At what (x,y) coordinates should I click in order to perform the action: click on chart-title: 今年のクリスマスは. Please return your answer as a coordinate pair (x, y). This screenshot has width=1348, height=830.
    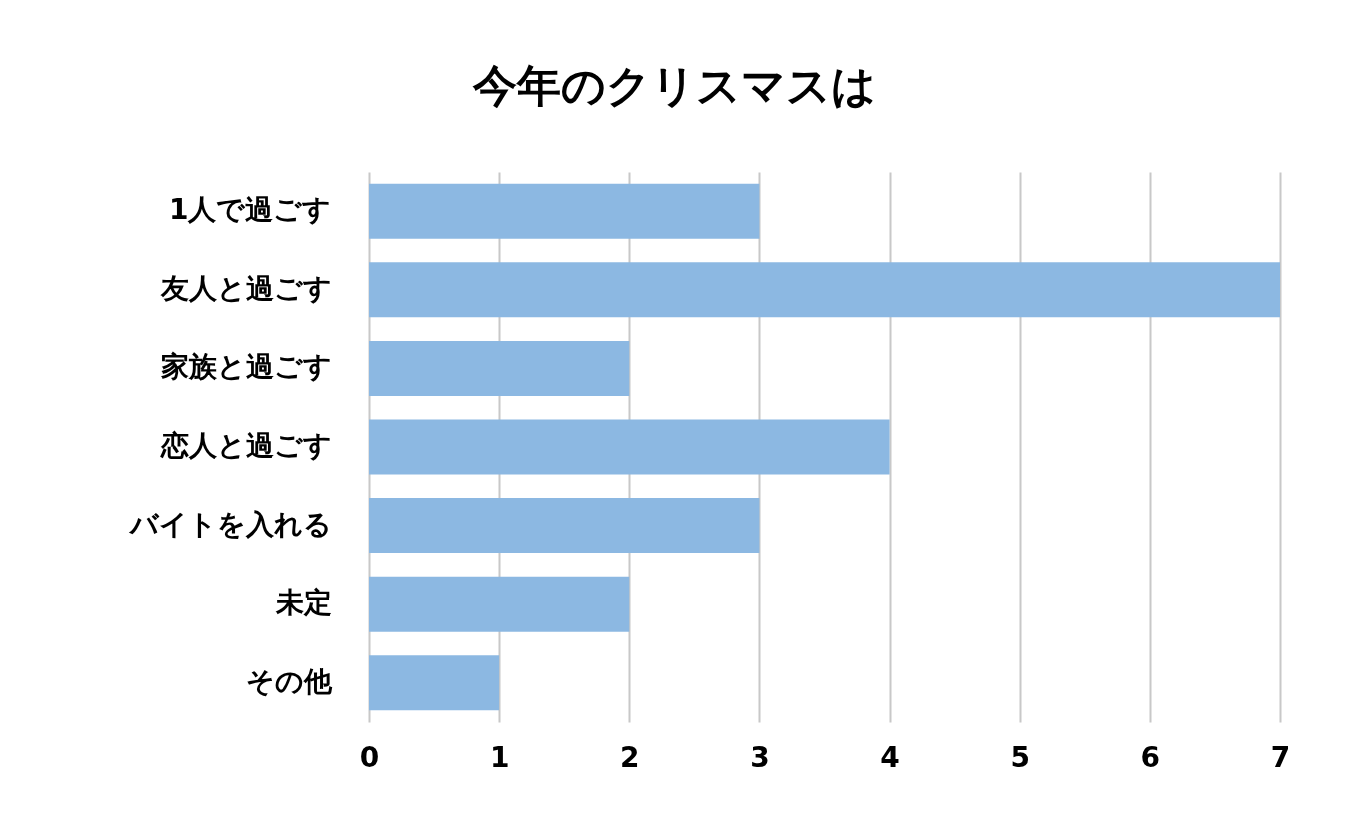
    Looking at the image, I should click on (674, 85).